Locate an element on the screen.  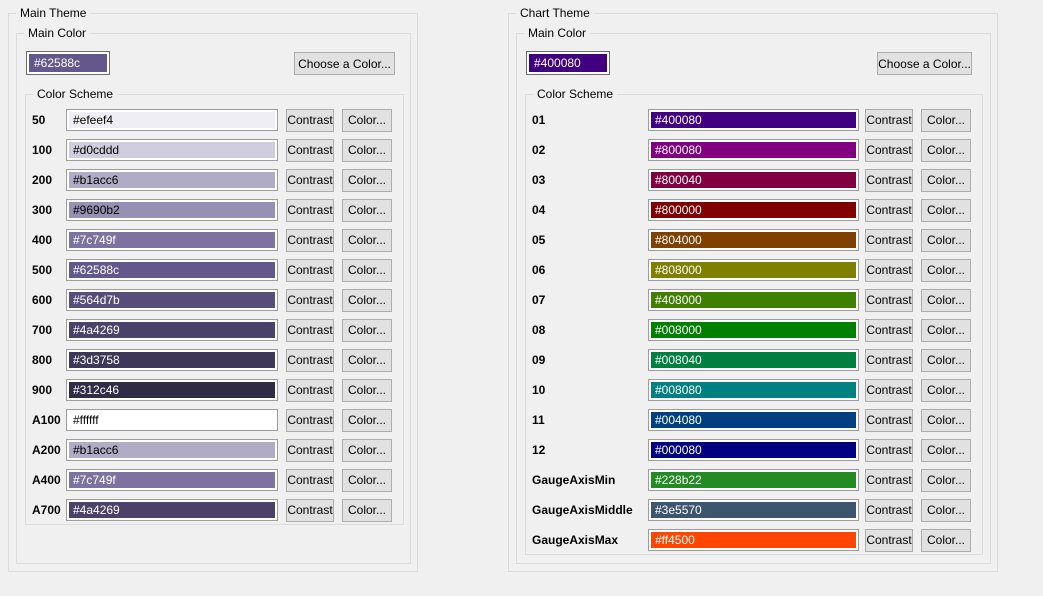
scheme-entry-label: 400 is located at coordinates (42, 240).